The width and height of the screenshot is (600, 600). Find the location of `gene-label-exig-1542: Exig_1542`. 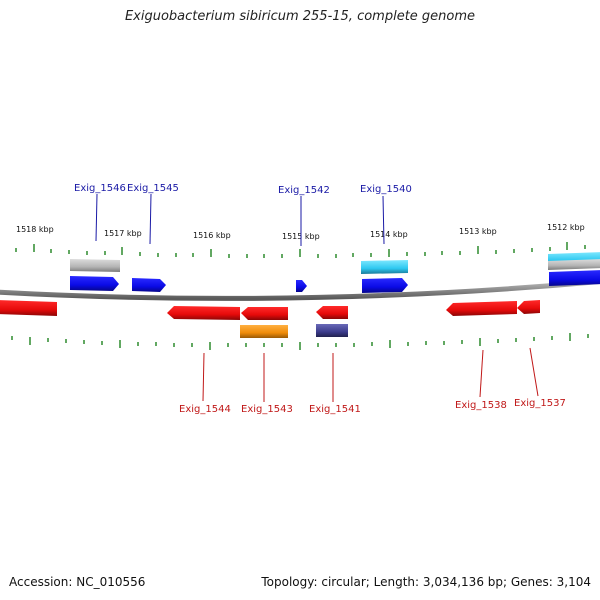

gene-label-exig-1542: Exig_1542 is located at coordinates (304, 190).